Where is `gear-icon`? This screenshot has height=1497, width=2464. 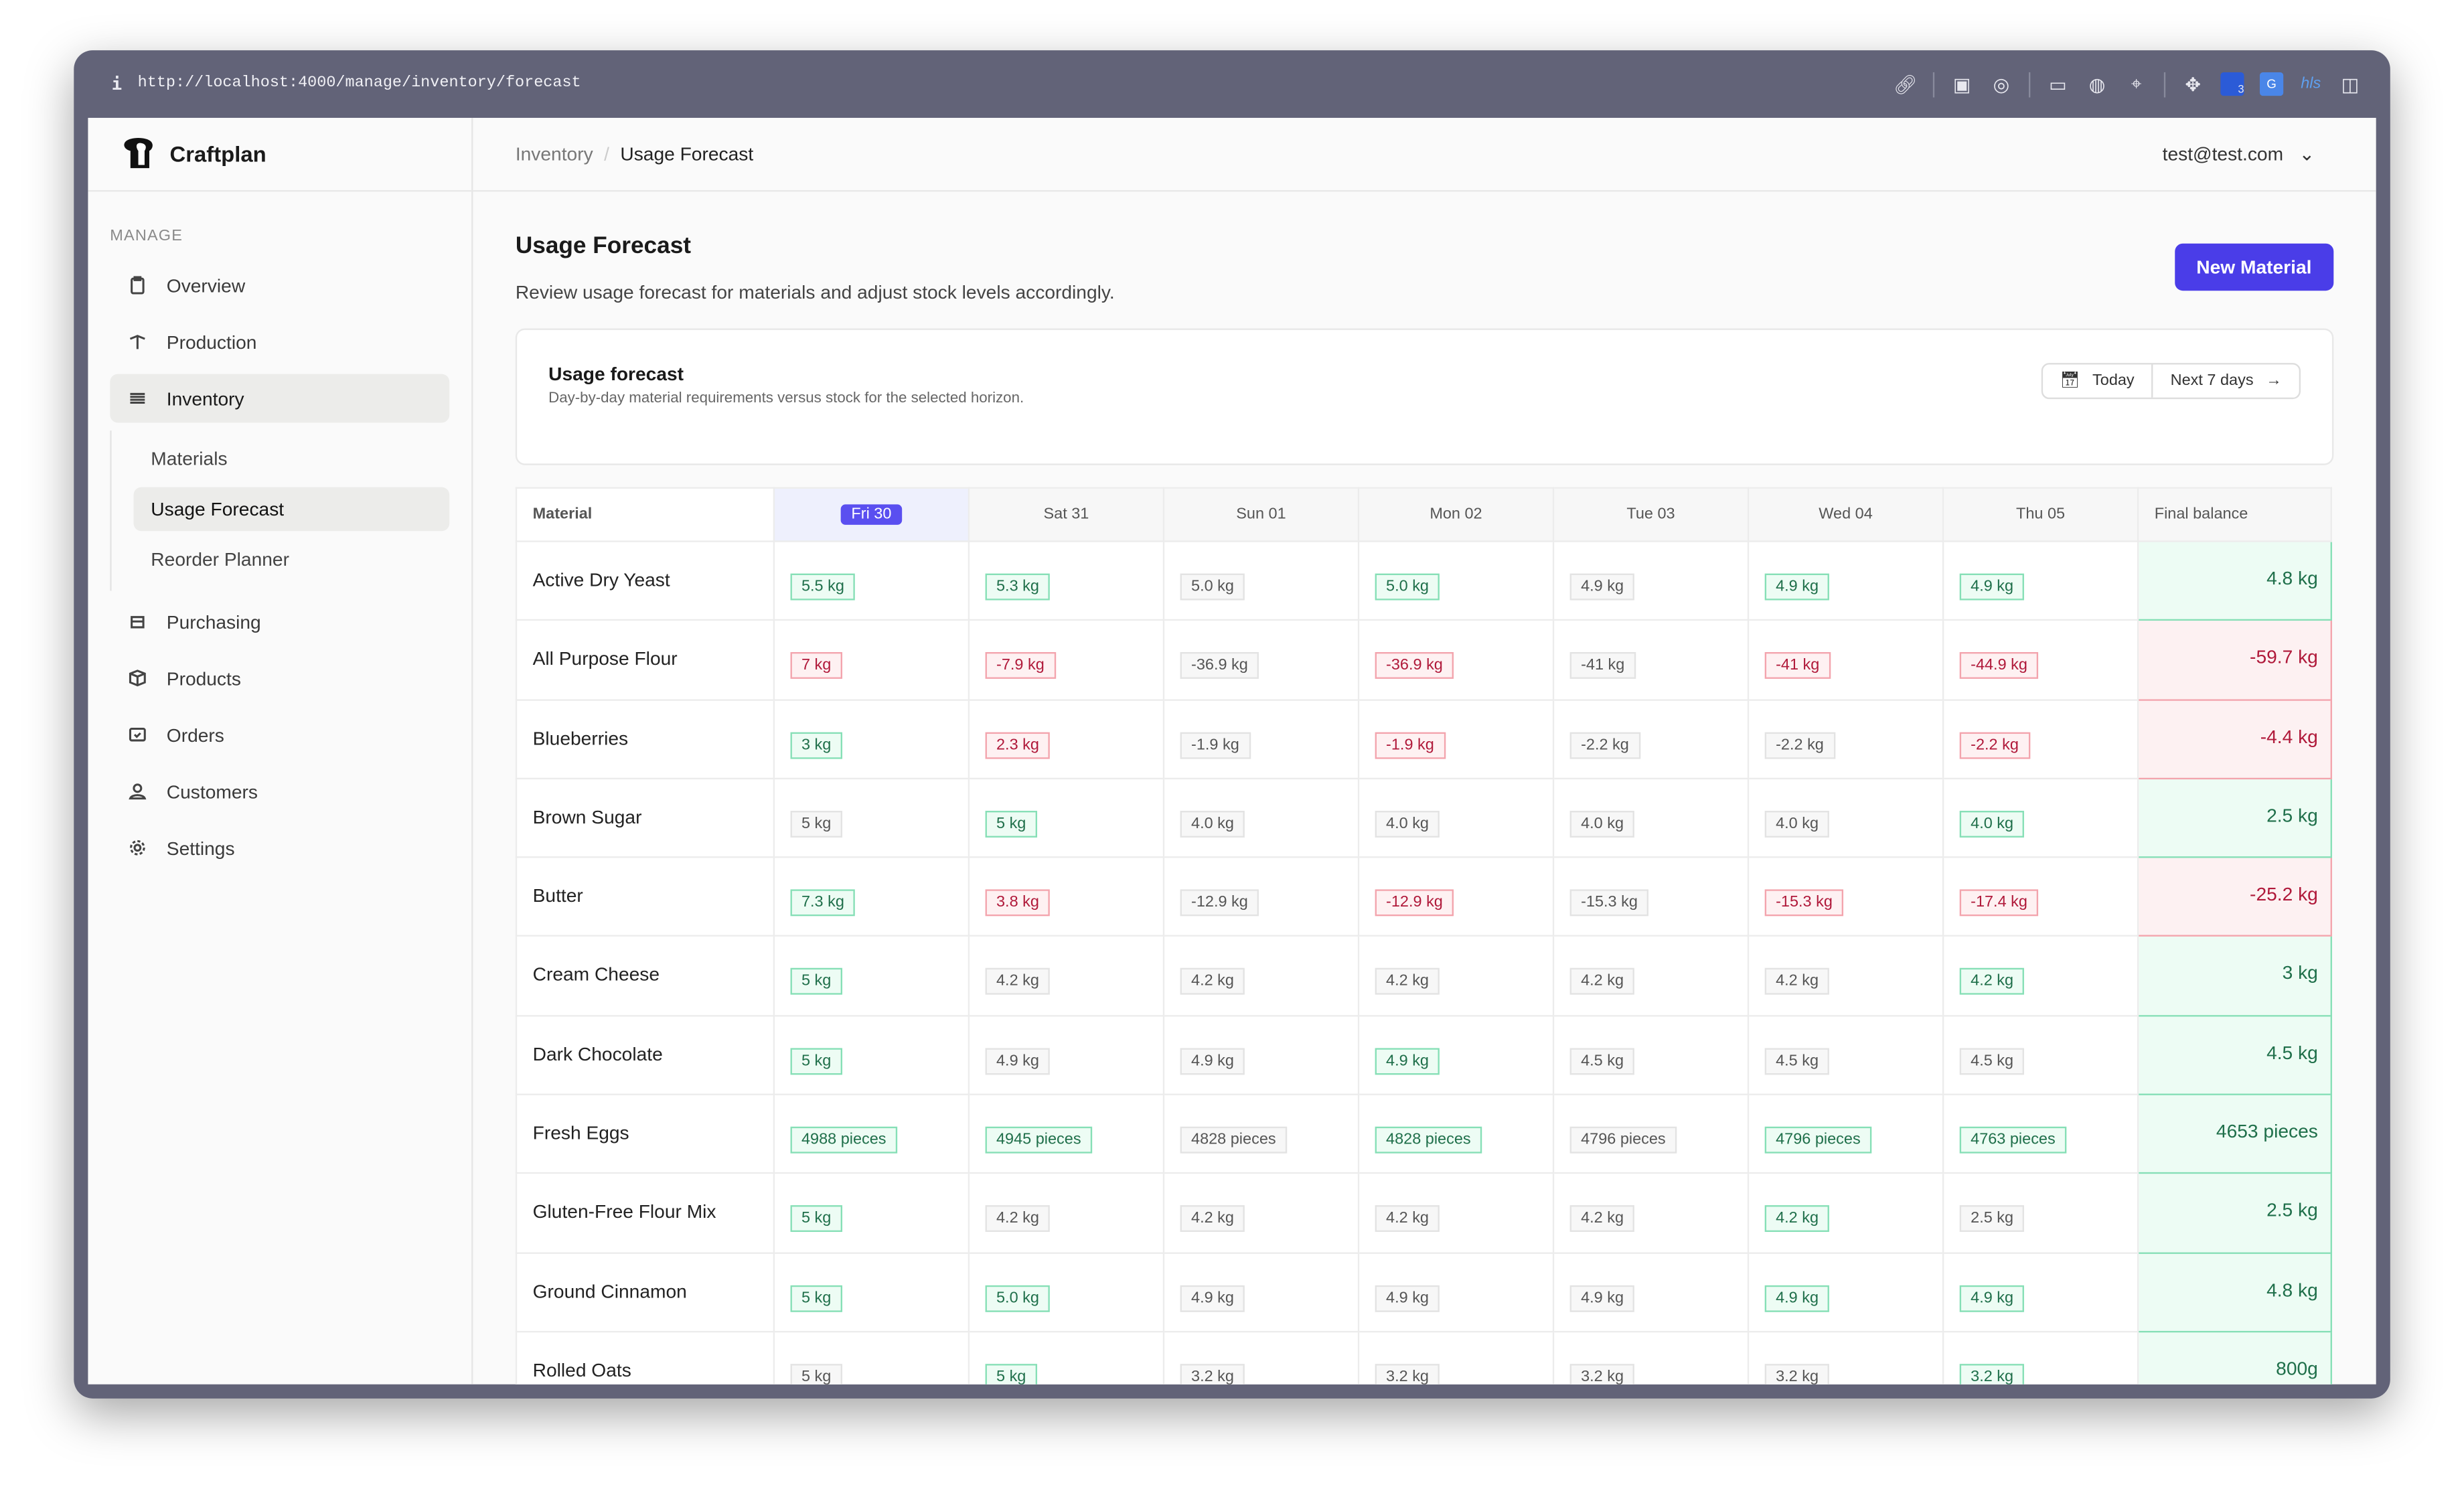
gear-icon is located at coordinates (137, 848).